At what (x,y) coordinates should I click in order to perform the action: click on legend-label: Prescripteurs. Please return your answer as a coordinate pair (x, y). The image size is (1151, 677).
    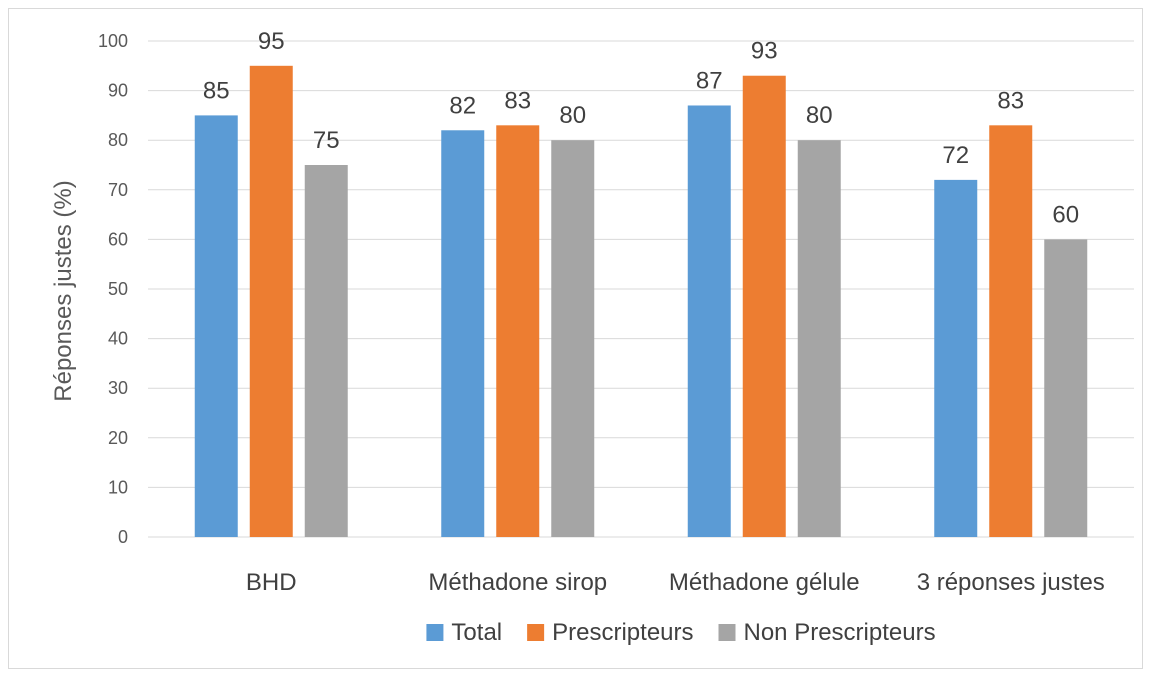
    Looking at the image, I should click on (622, 632).